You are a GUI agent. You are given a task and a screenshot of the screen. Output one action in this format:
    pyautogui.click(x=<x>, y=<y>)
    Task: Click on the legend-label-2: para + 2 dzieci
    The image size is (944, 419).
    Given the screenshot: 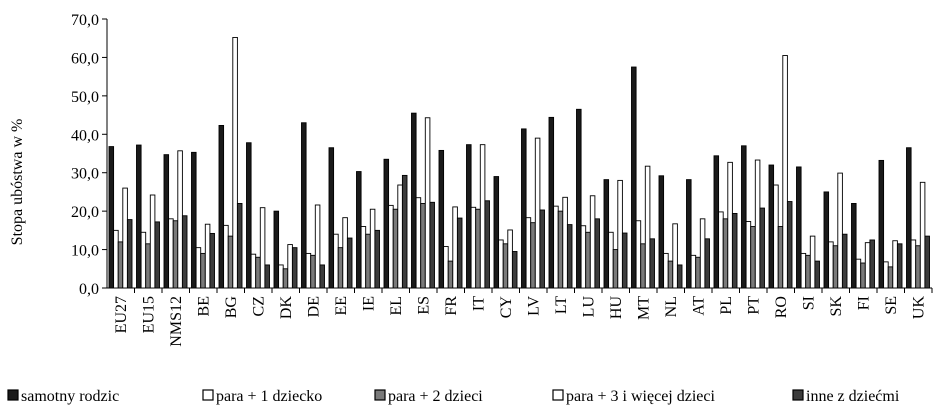 What is the action you would take?
    pyautogui.click(x=435, y=396)
    